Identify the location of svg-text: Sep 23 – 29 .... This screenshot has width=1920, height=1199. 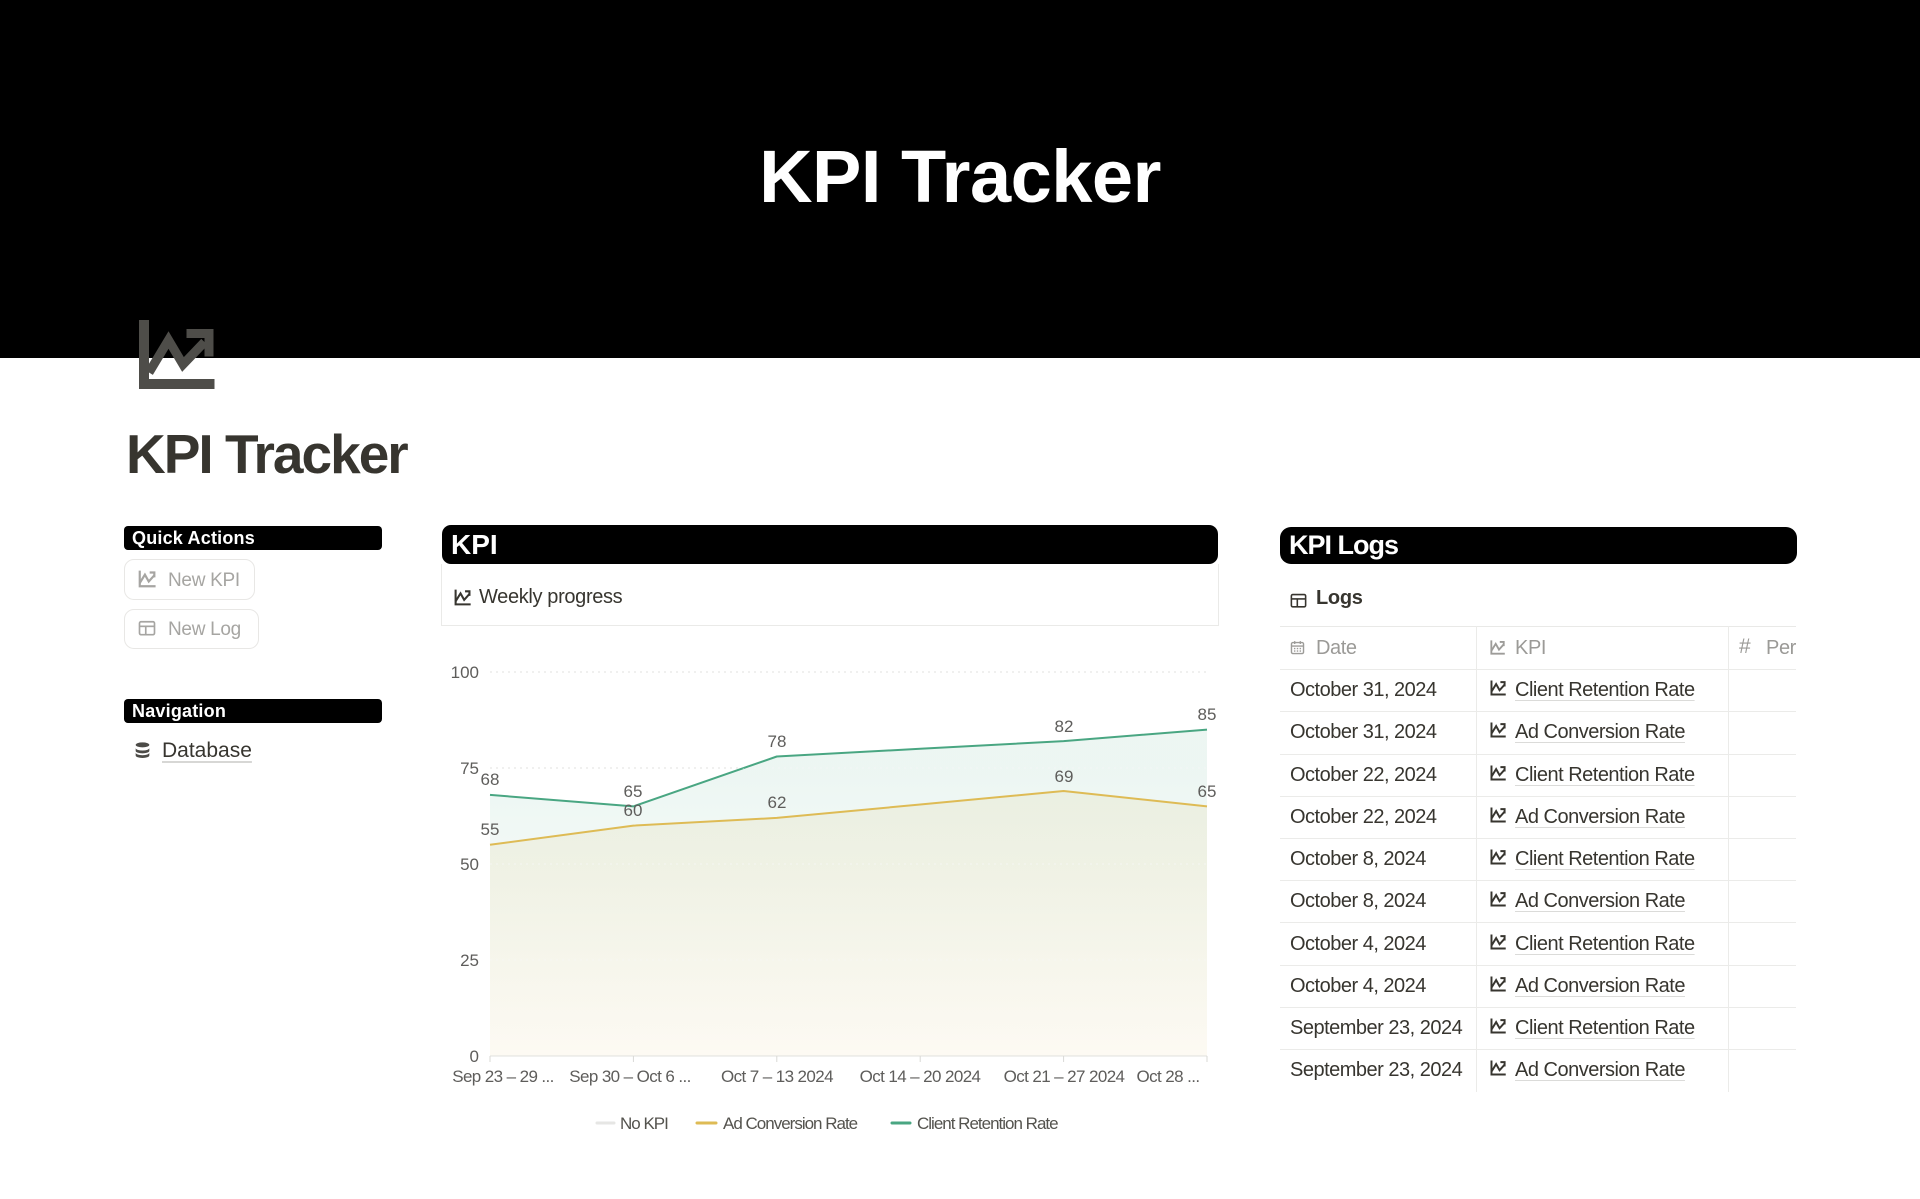
(503, 1076).